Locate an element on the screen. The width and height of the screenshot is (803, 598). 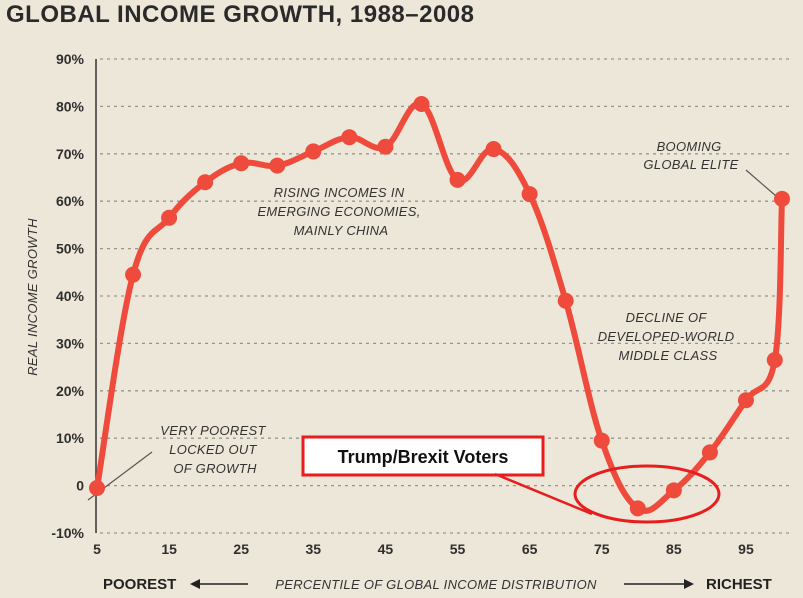
x-tick-label: 15 is located at coordinates (169, 549).